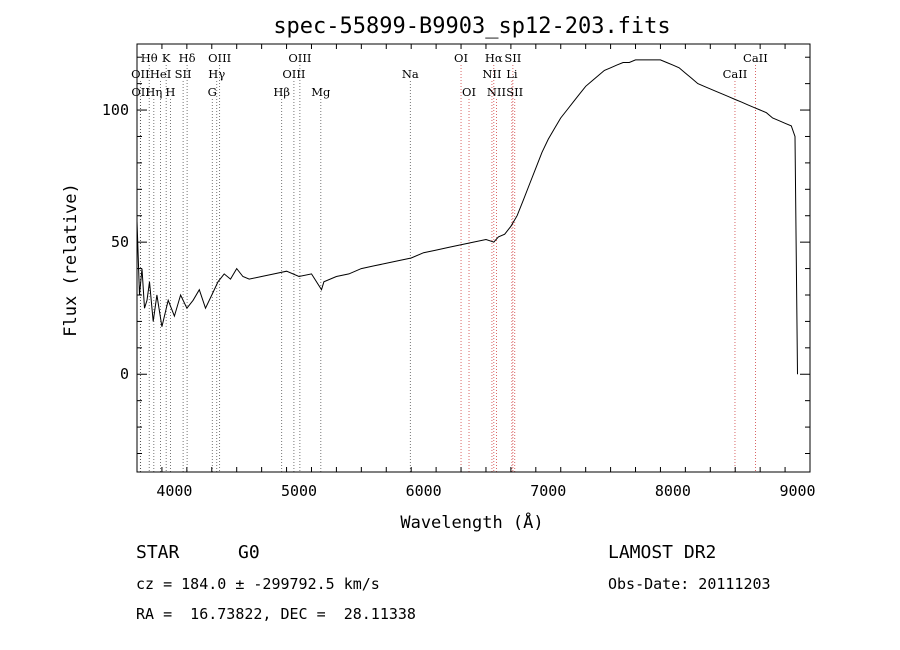  Describe the element at coordinates (115, 110) in the screenshot. I see `y-tick-label: 100` at that location.